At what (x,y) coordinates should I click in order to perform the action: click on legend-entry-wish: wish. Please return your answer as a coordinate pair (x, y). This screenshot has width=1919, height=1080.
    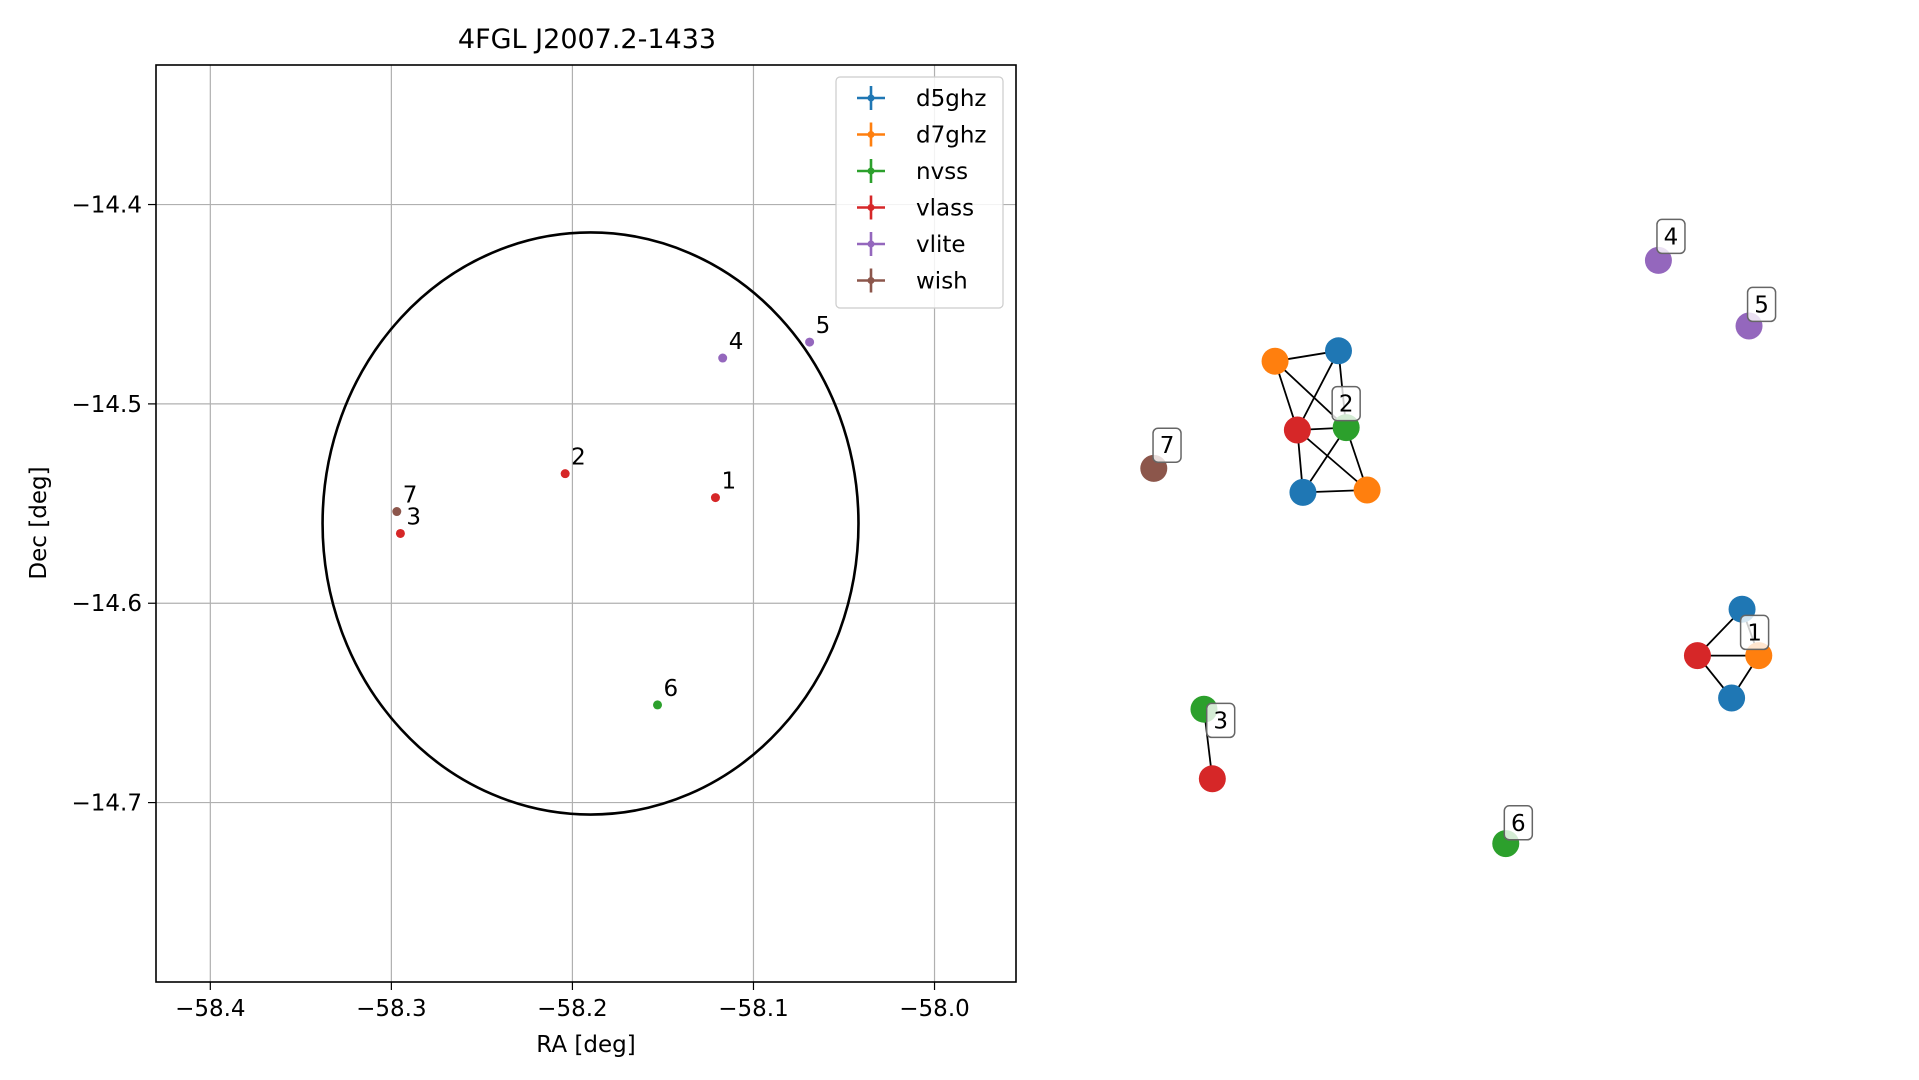
    Looking at the image, I should click on (942, 282).